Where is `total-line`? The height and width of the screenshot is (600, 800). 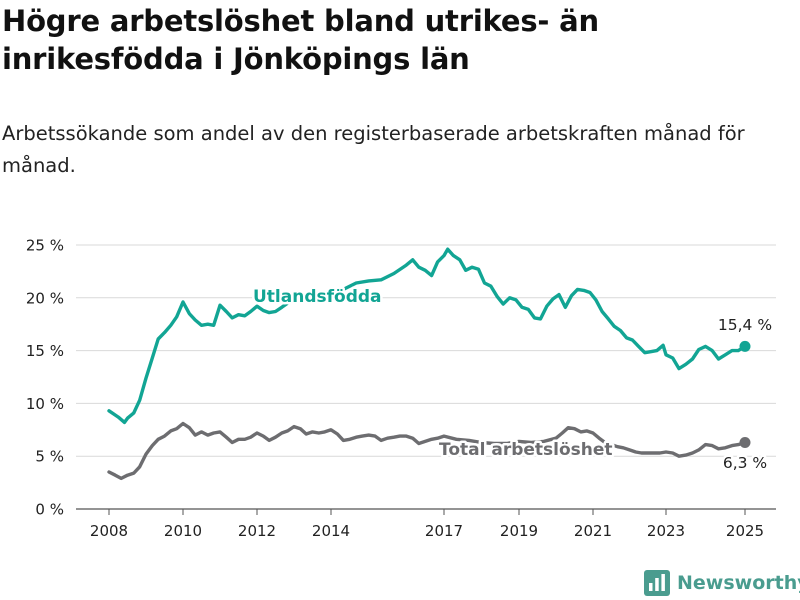 total-line is located at coordinates (427, 451).